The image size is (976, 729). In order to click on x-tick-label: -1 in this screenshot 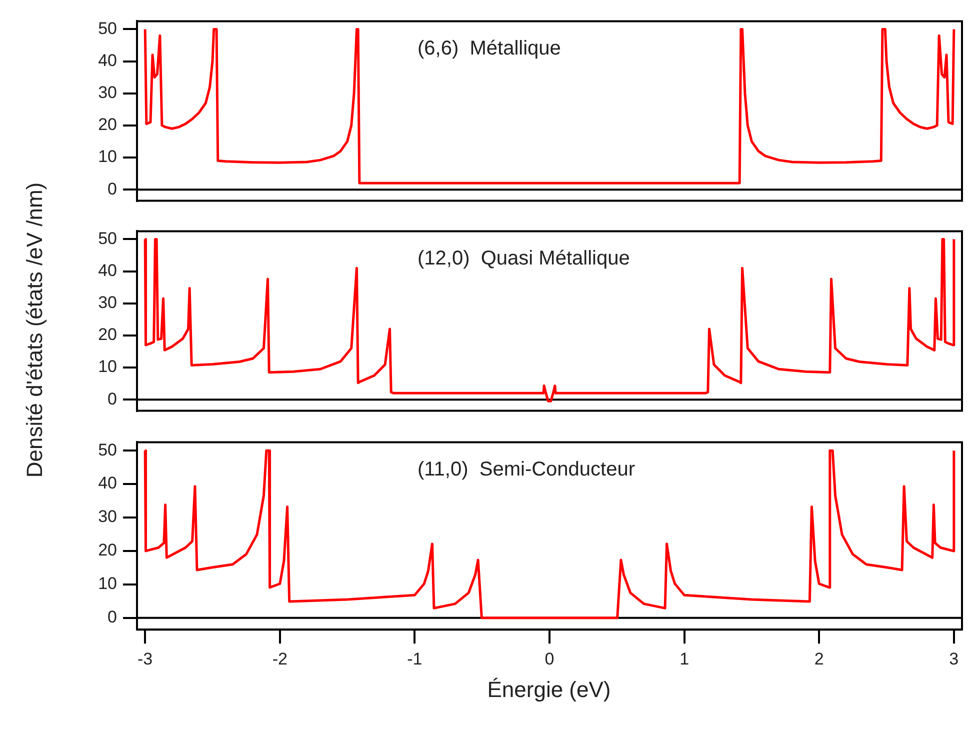, I will do `click(414, 658)`.